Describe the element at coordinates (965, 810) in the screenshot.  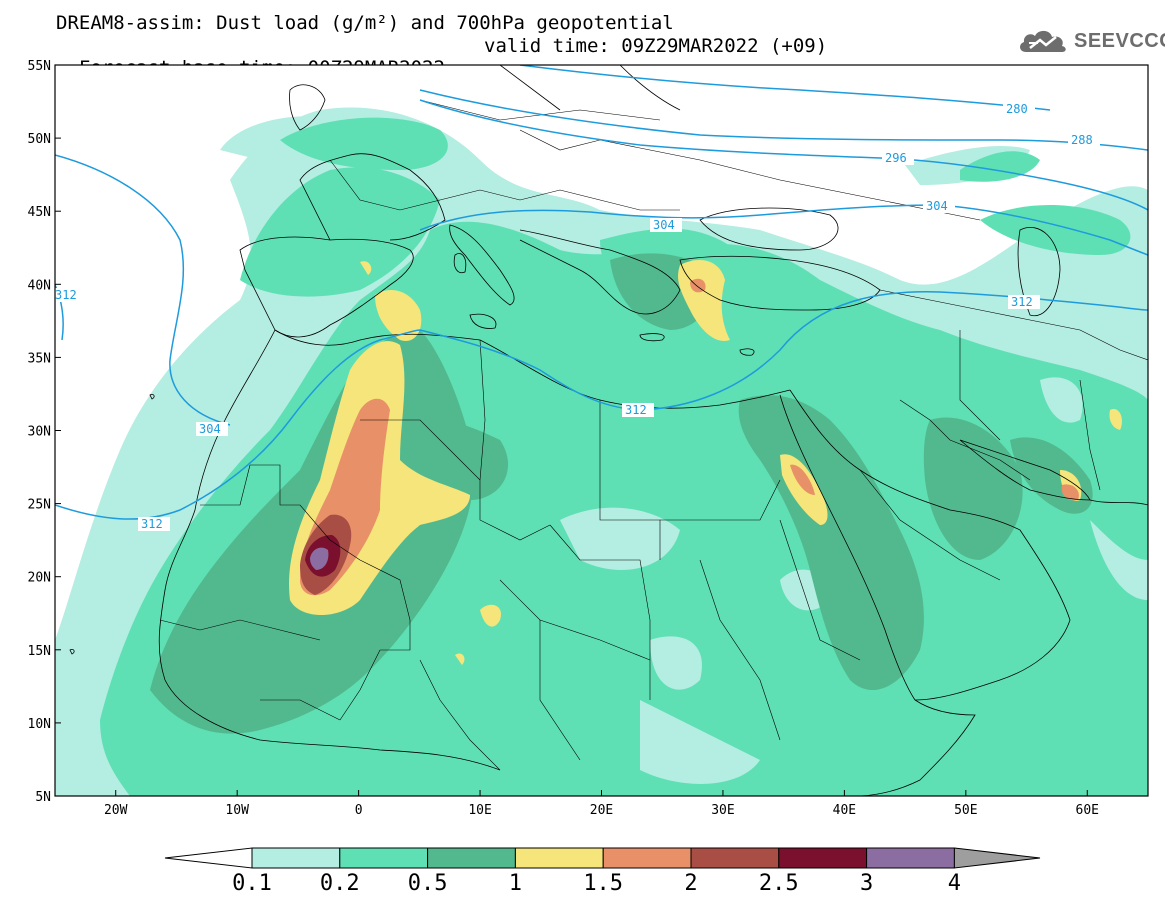
I see `lon-label: 50E` at that location.